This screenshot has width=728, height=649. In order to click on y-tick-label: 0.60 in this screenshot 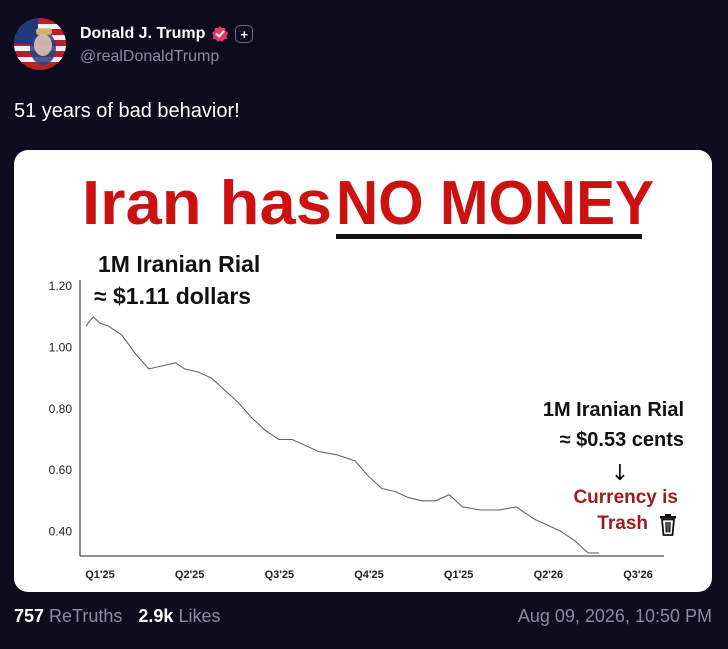, I will do `click(61, 470)`.